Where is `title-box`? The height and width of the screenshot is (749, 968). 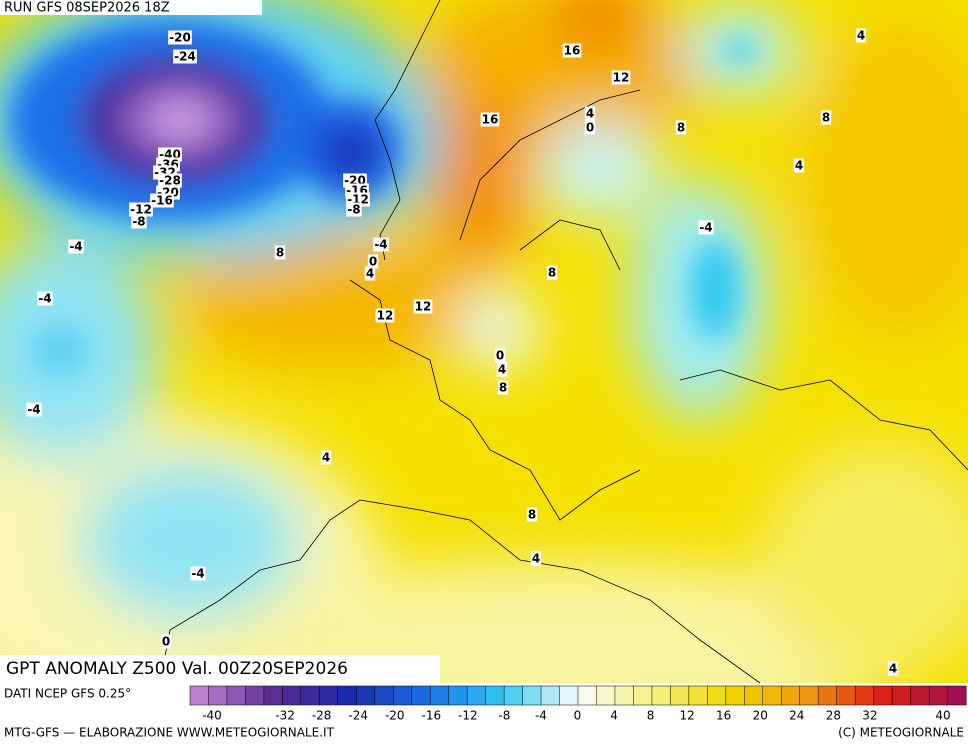
title-box is located at coordinates (220, 669).